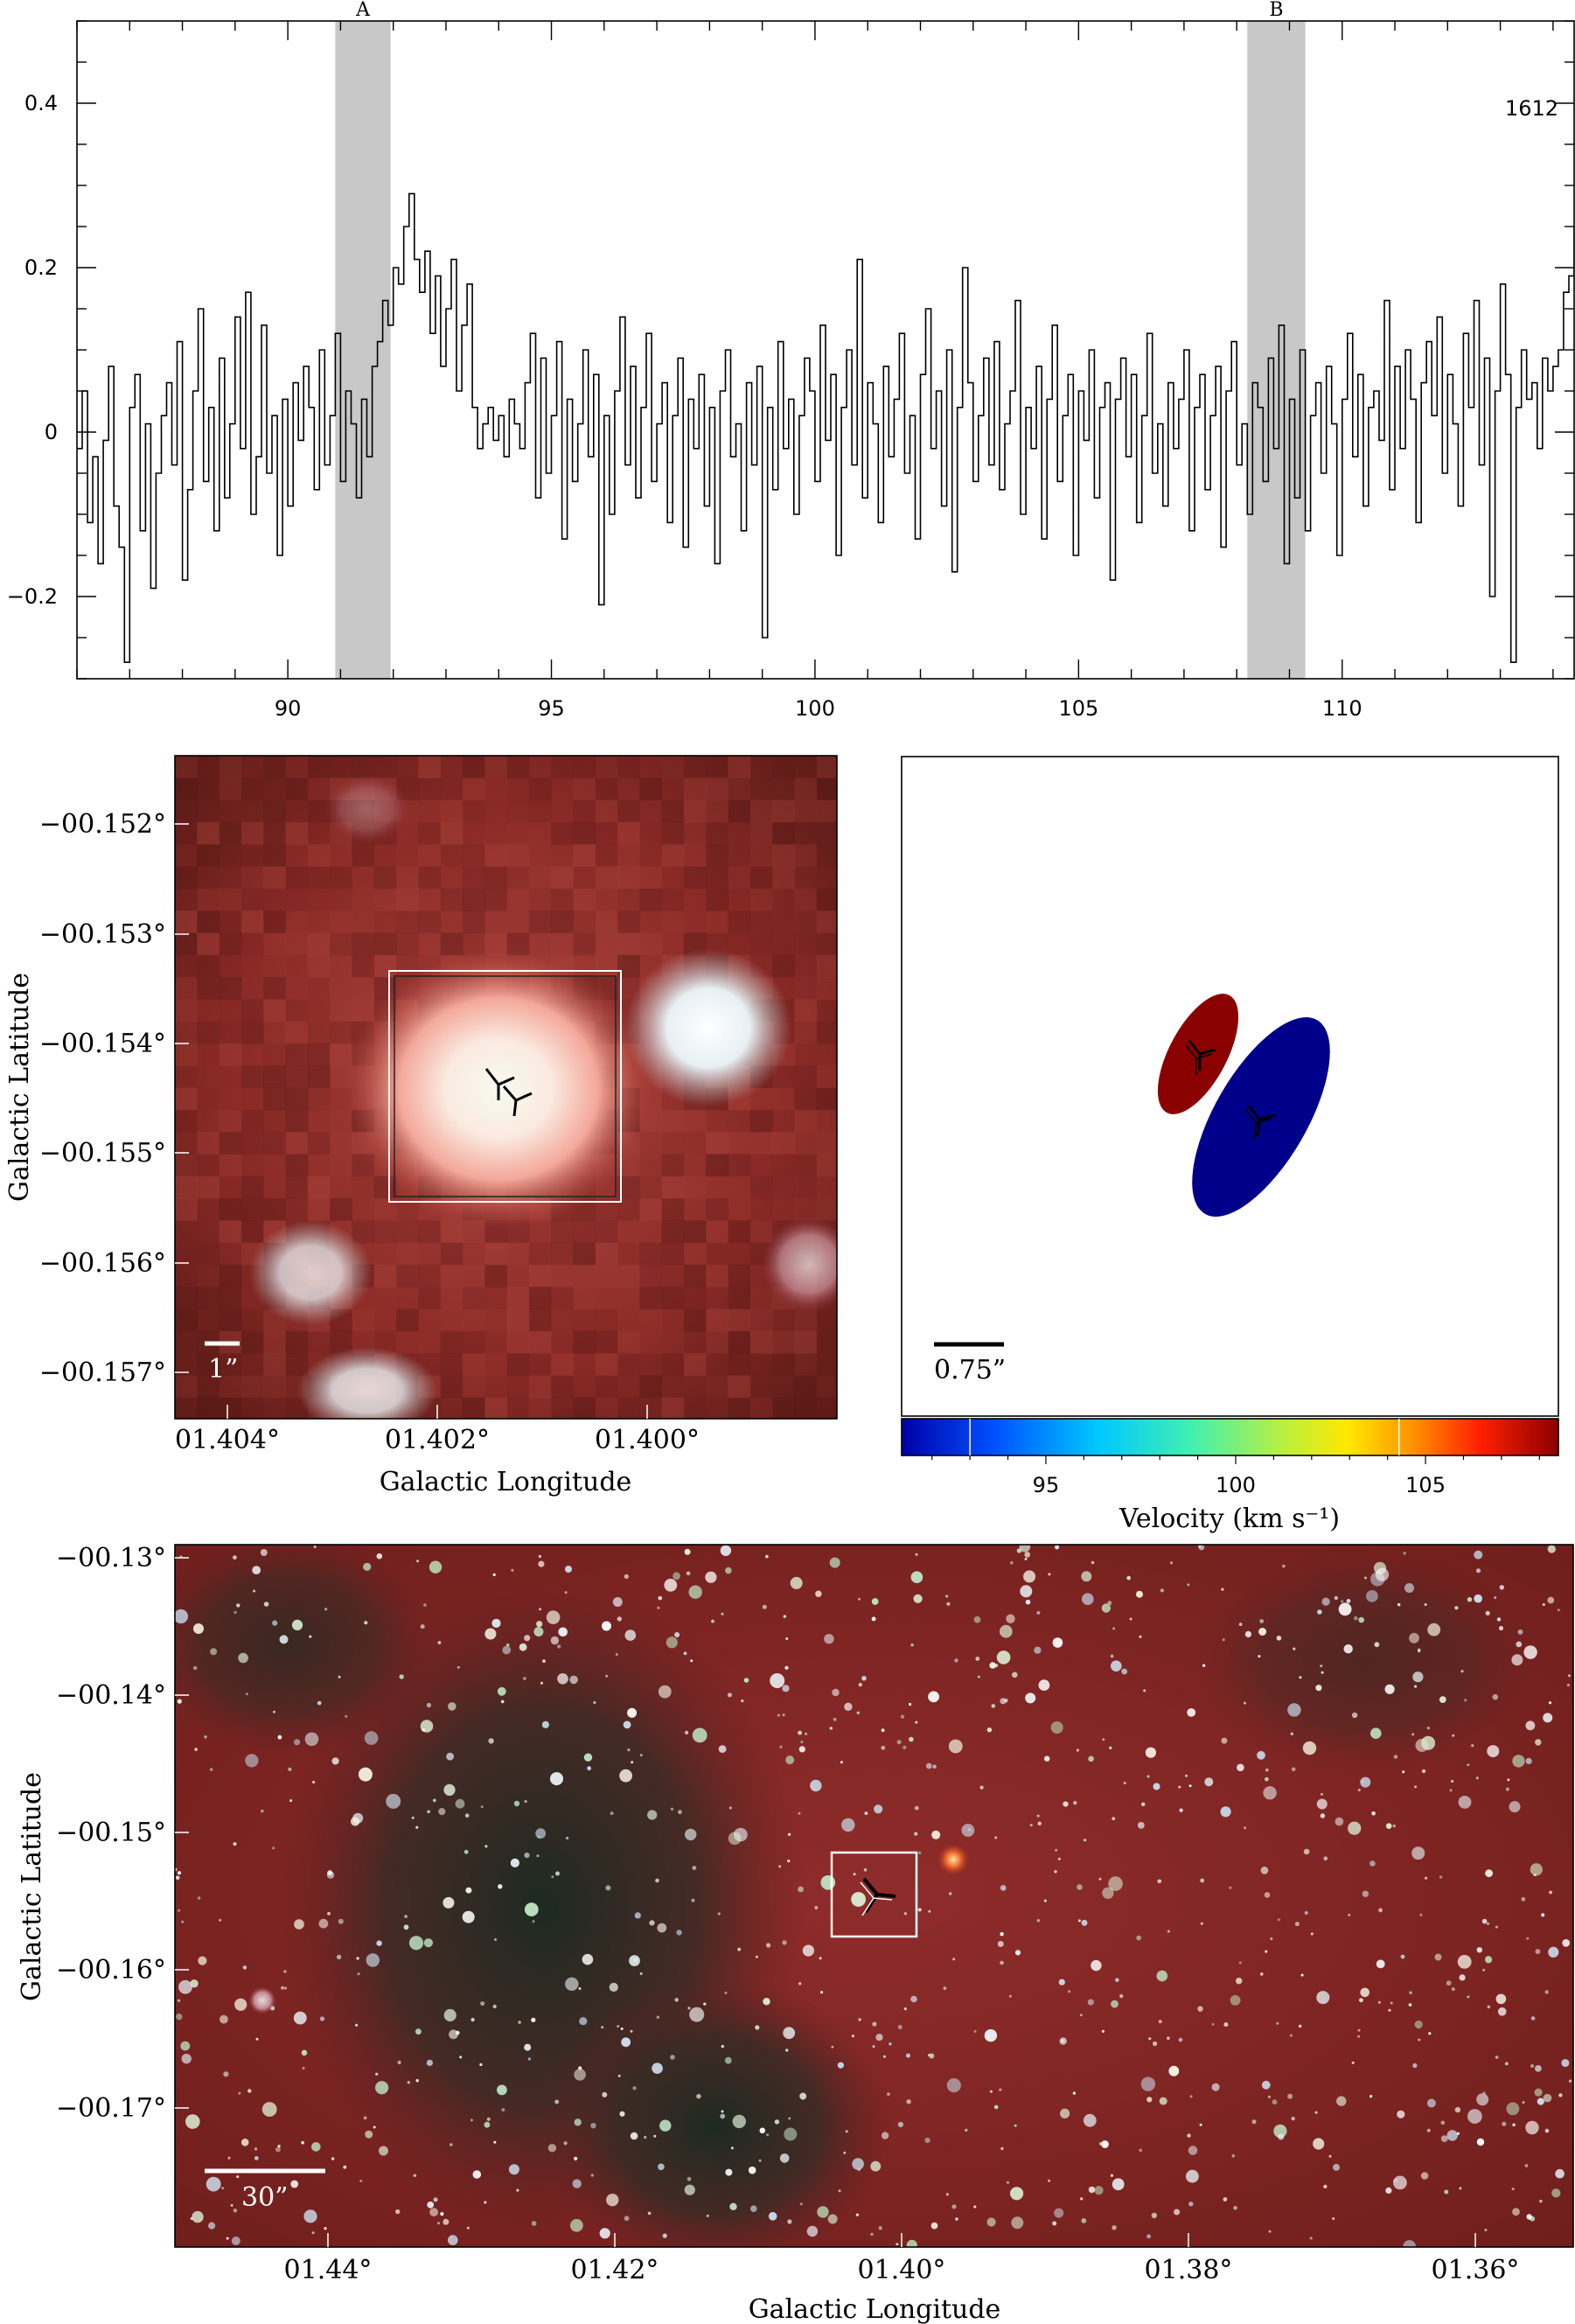  I want to click on maser-spot-panel: 0.75” 95 100 105 Velocity (km s⁻¹), so click(1230, 1145).